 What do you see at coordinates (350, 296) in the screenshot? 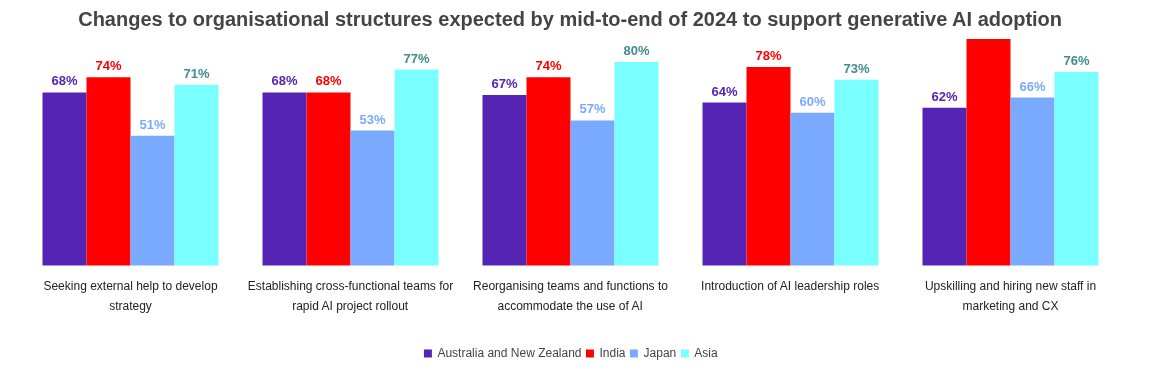
I see `x-tick-label: Establishing cross-functional teams for rapid AI project rollout` at bounding box center [350, 296].